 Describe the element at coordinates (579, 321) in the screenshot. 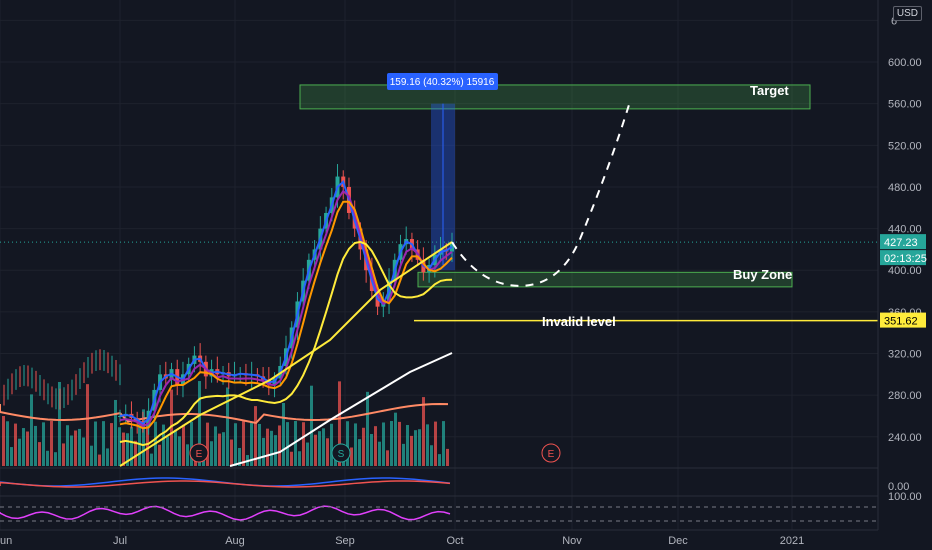

I see `invalid-level-label: Invalid level` at that location.